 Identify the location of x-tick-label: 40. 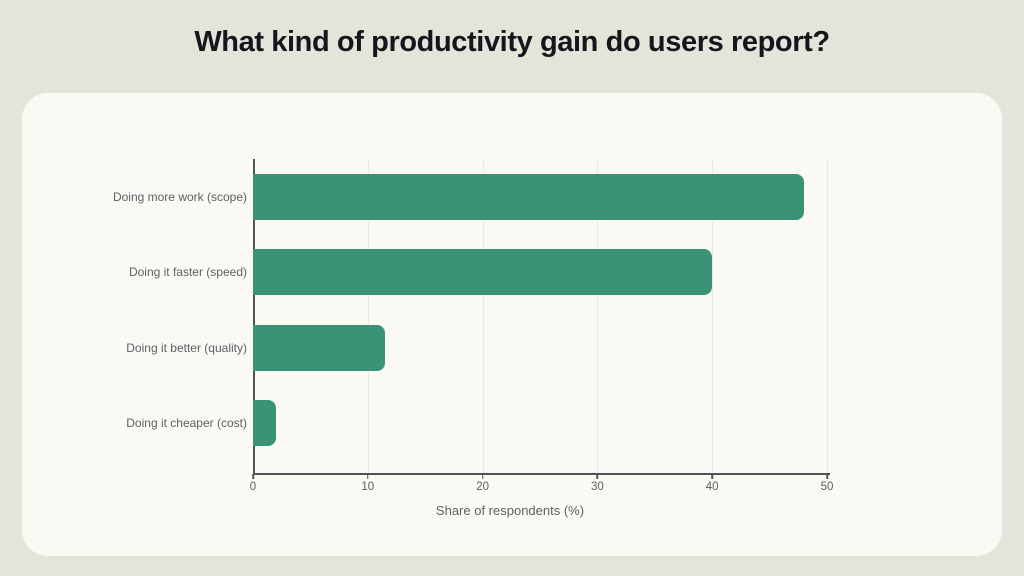
(712, 487).